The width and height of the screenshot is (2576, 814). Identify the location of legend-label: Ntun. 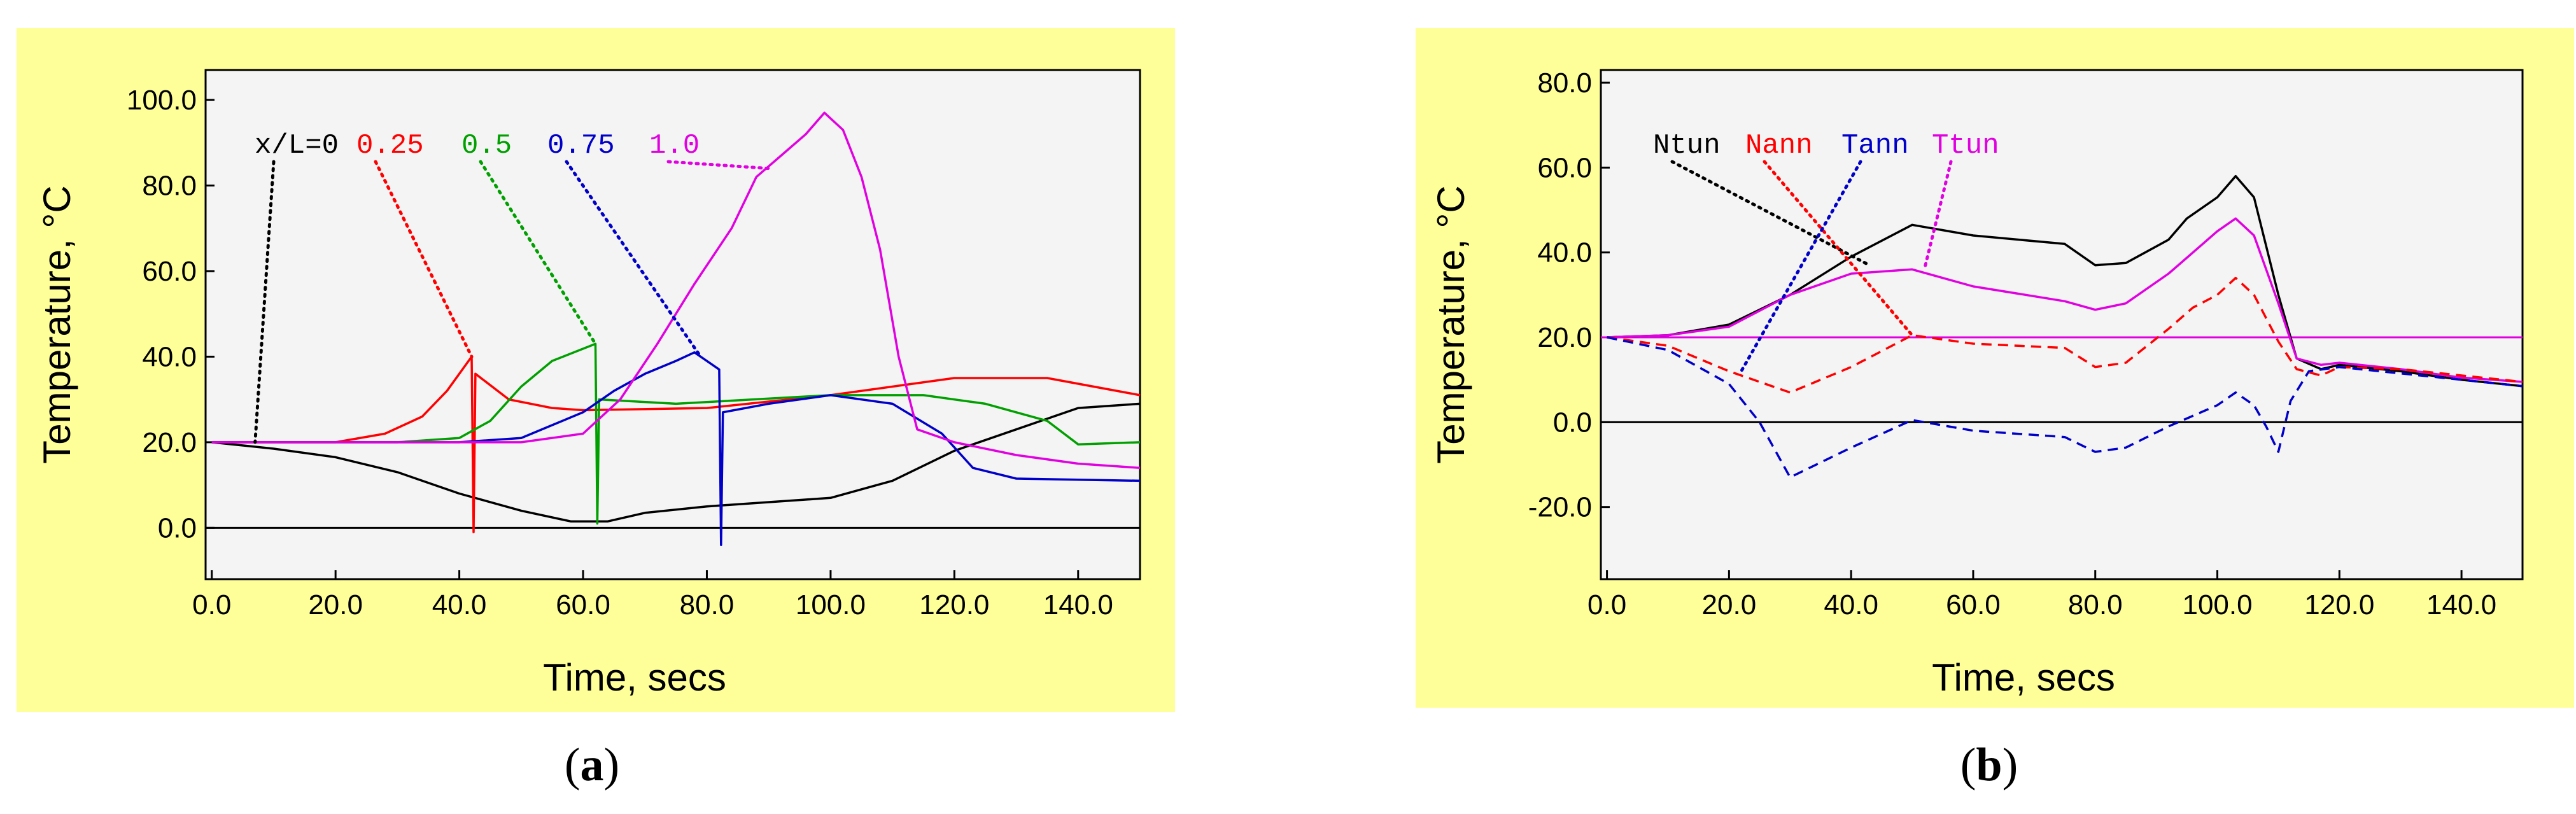
(1687, 146).